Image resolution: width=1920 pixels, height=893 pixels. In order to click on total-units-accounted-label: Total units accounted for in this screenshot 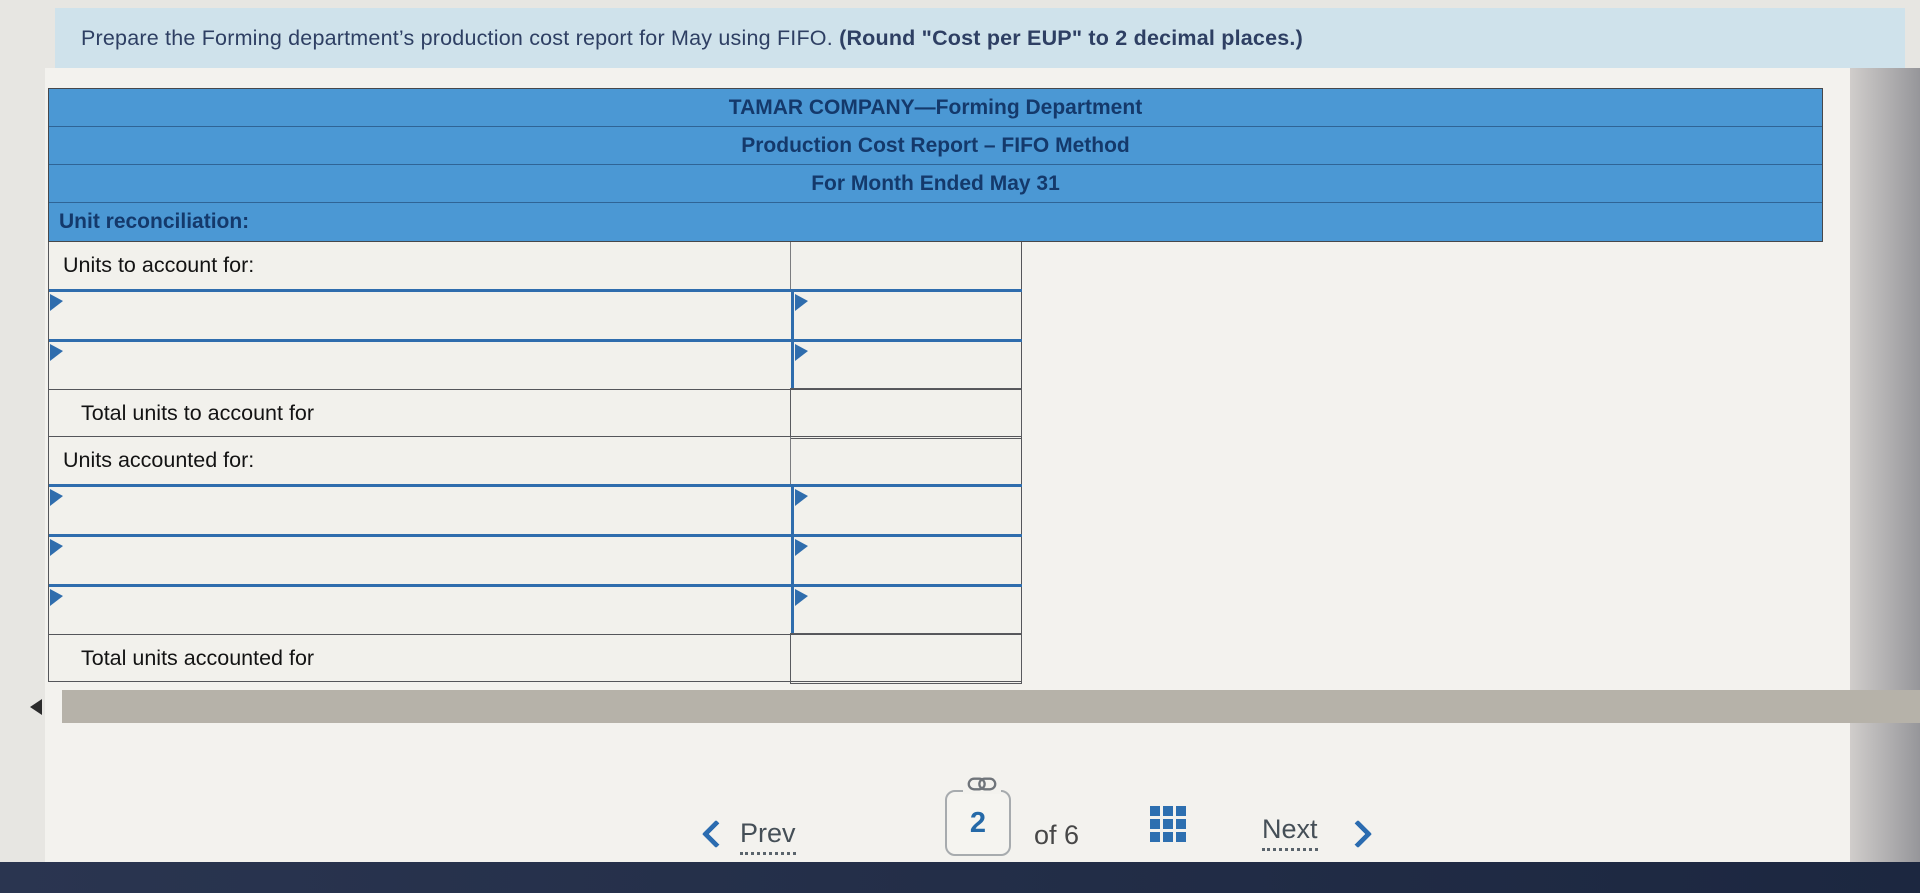, I will do `click(198, 657)`.